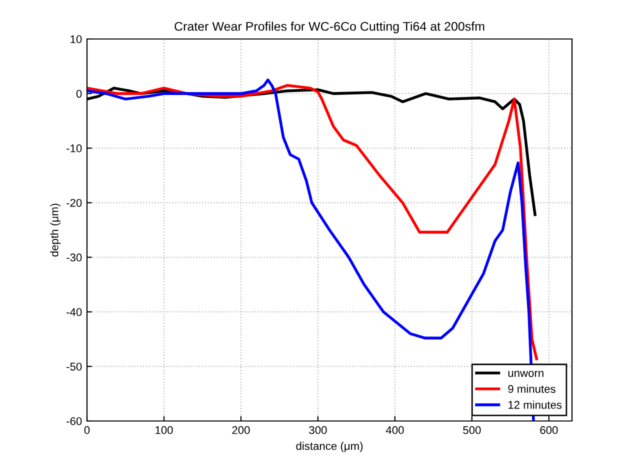  I want to click on legend-label: unworn, so click(526, 373).